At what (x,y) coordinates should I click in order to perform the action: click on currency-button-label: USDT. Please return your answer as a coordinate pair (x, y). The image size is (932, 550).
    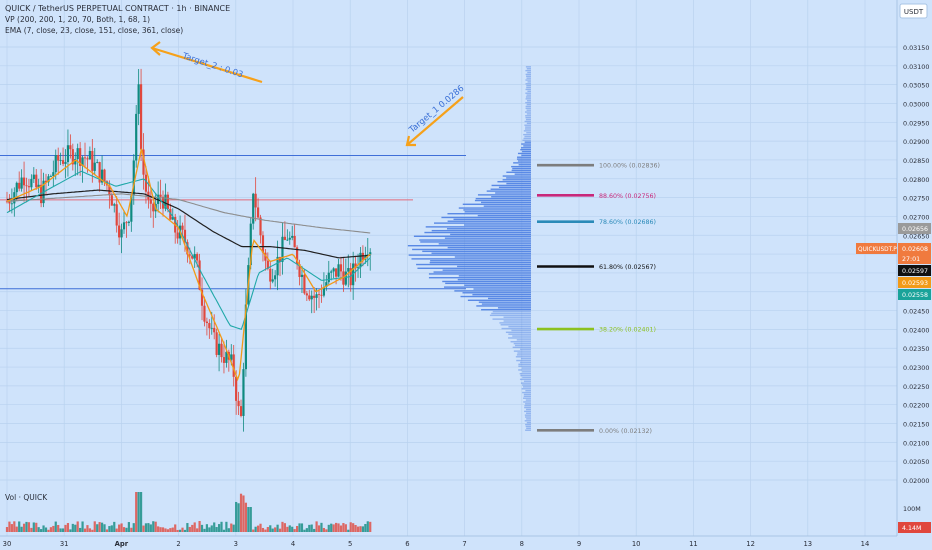
    Looking at the image, I should click on (914, 12).